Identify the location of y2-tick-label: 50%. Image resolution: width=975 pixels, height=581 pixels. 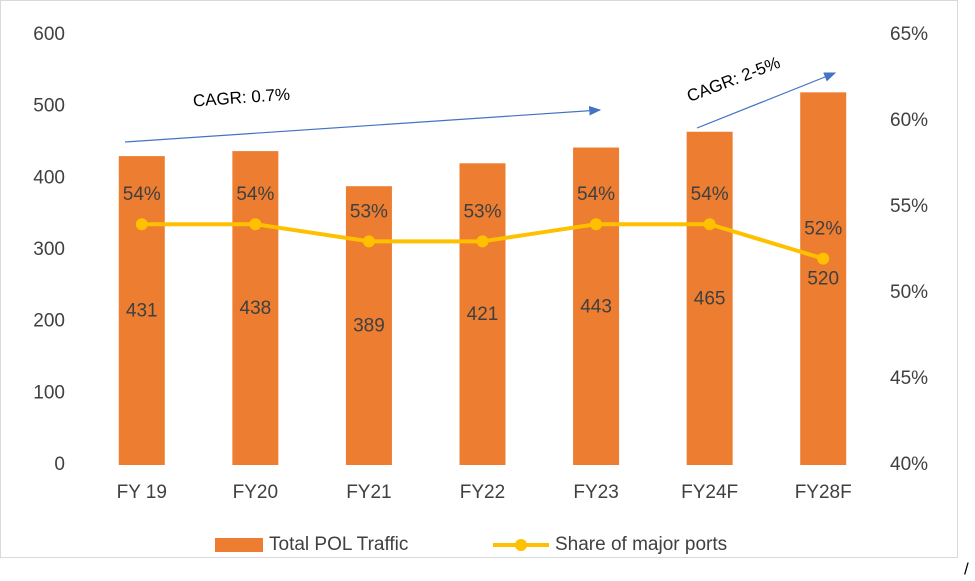
(909, 292).